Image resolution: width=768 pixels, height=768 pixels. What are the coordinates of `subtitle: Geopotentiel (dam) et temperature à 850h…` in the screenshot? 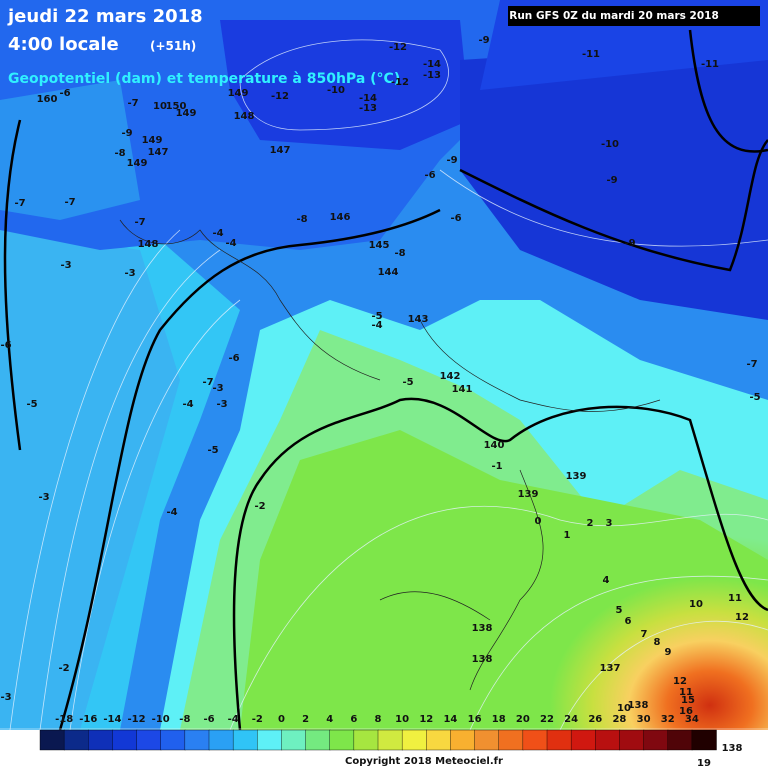 It's located at (204, 79).